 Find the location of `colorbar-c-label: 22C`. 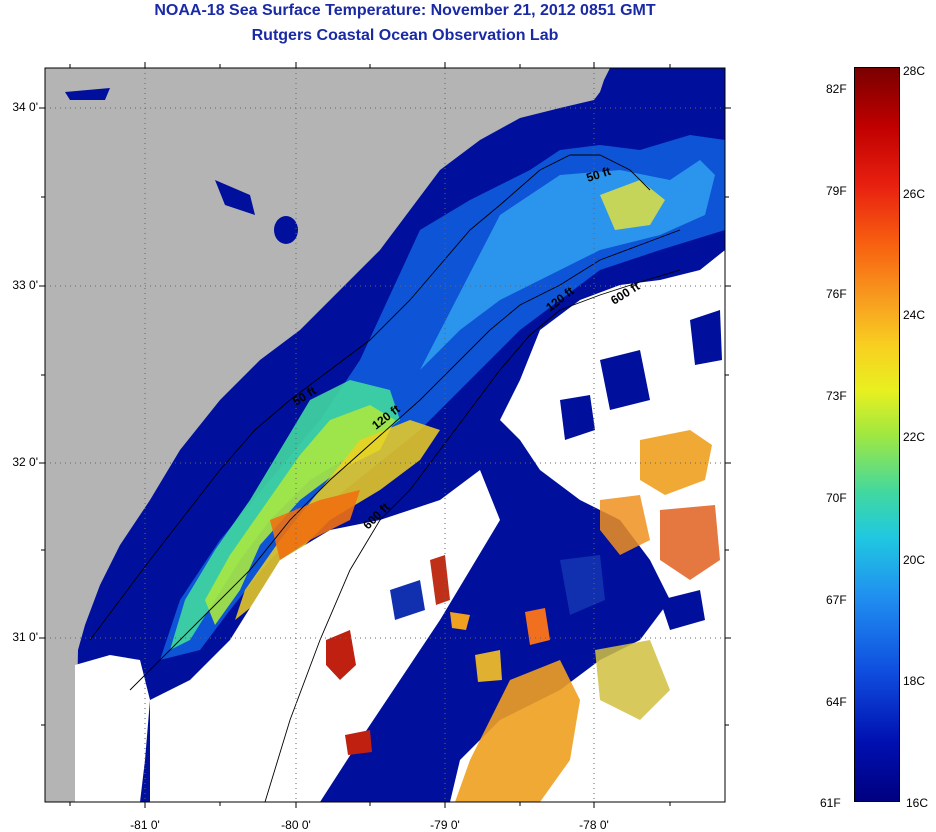

colorbar-c-label: 22C is located at coordinates (914, 437).